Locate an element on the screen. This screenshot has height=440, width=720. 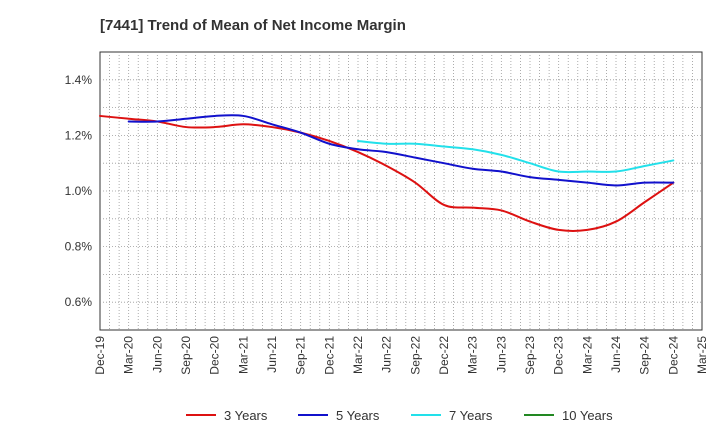
series-line-7-years is located at coordinates (516, 156).